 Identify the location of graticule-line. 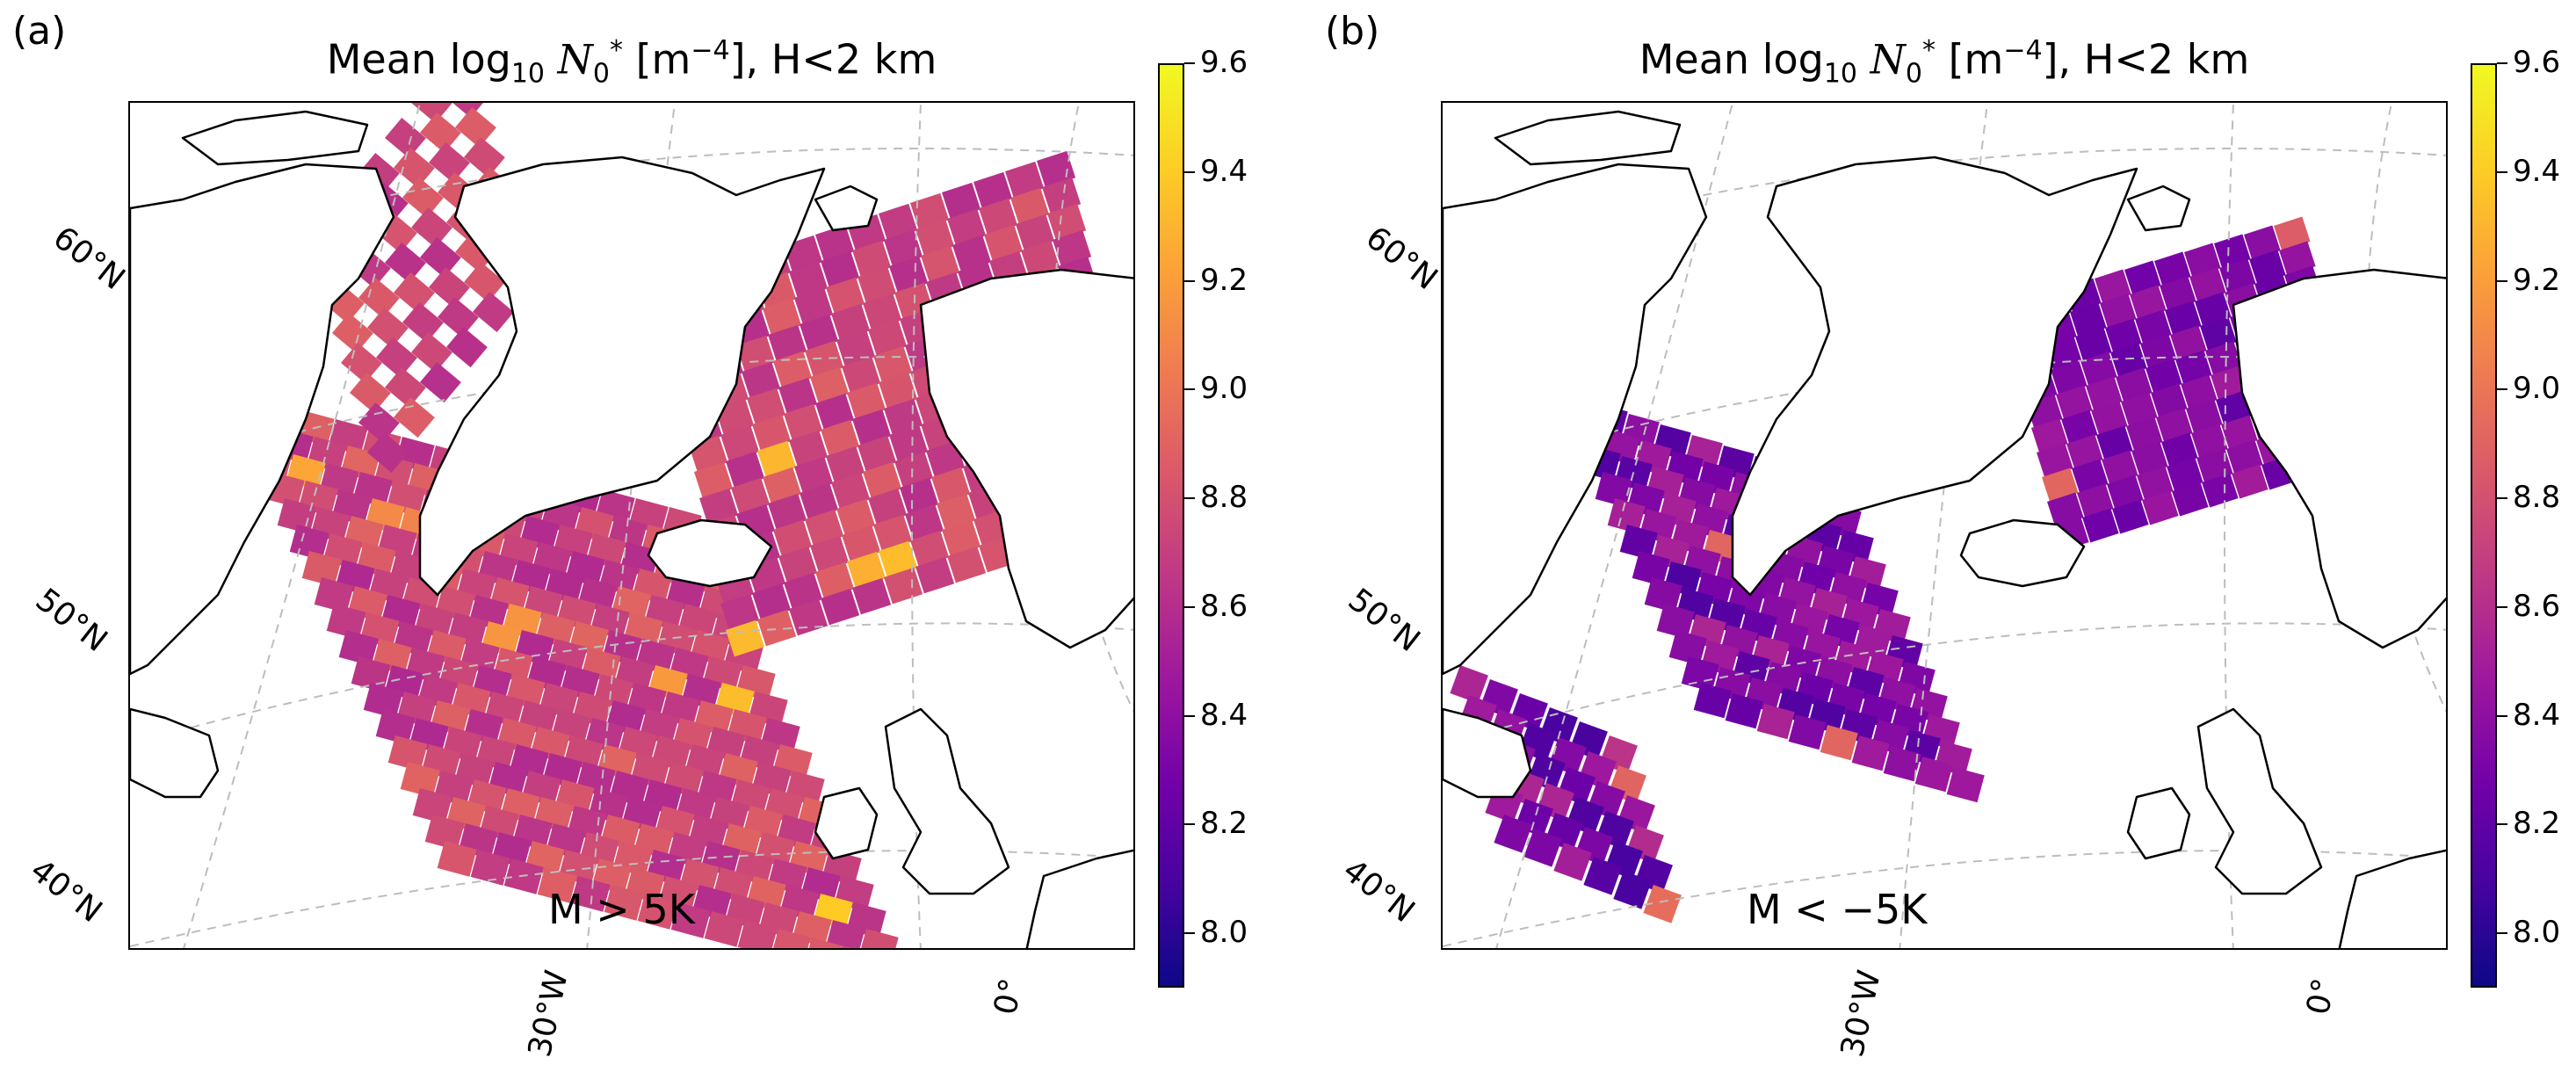
(1944, 683).